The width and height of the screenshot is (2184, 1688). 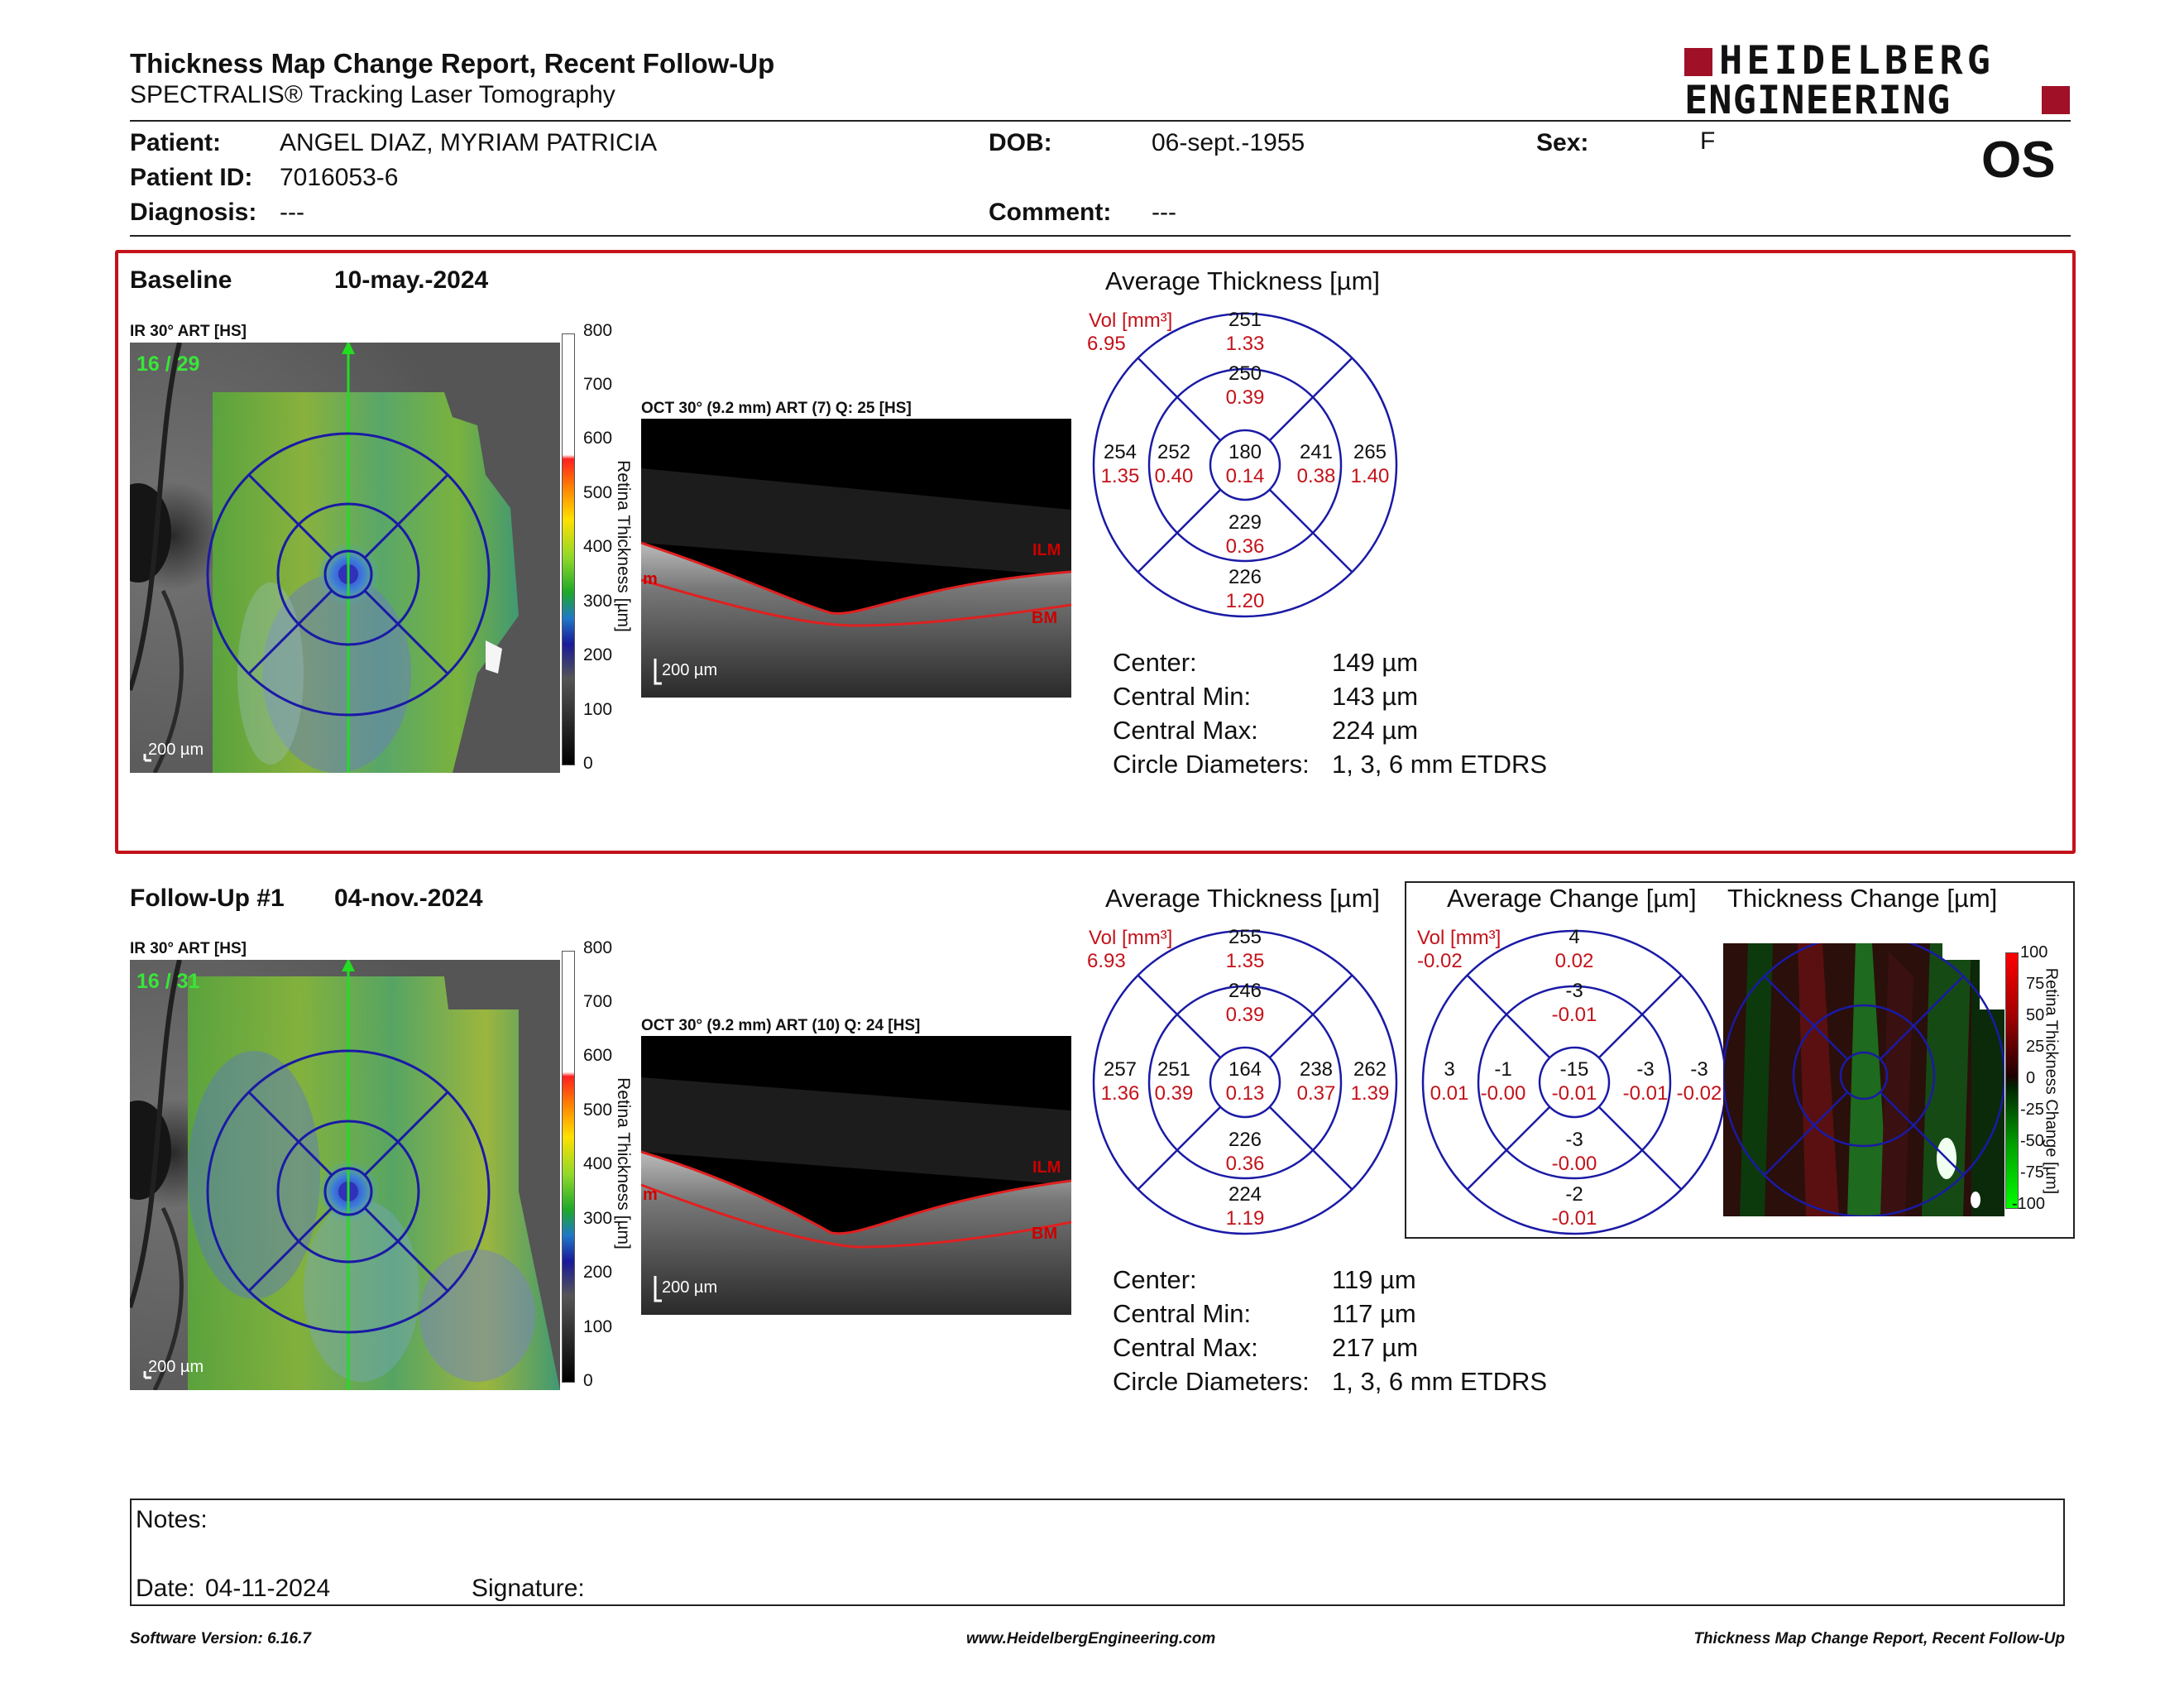 I want to click on sector-volume: 1.33, so click(x=1245, y=344).